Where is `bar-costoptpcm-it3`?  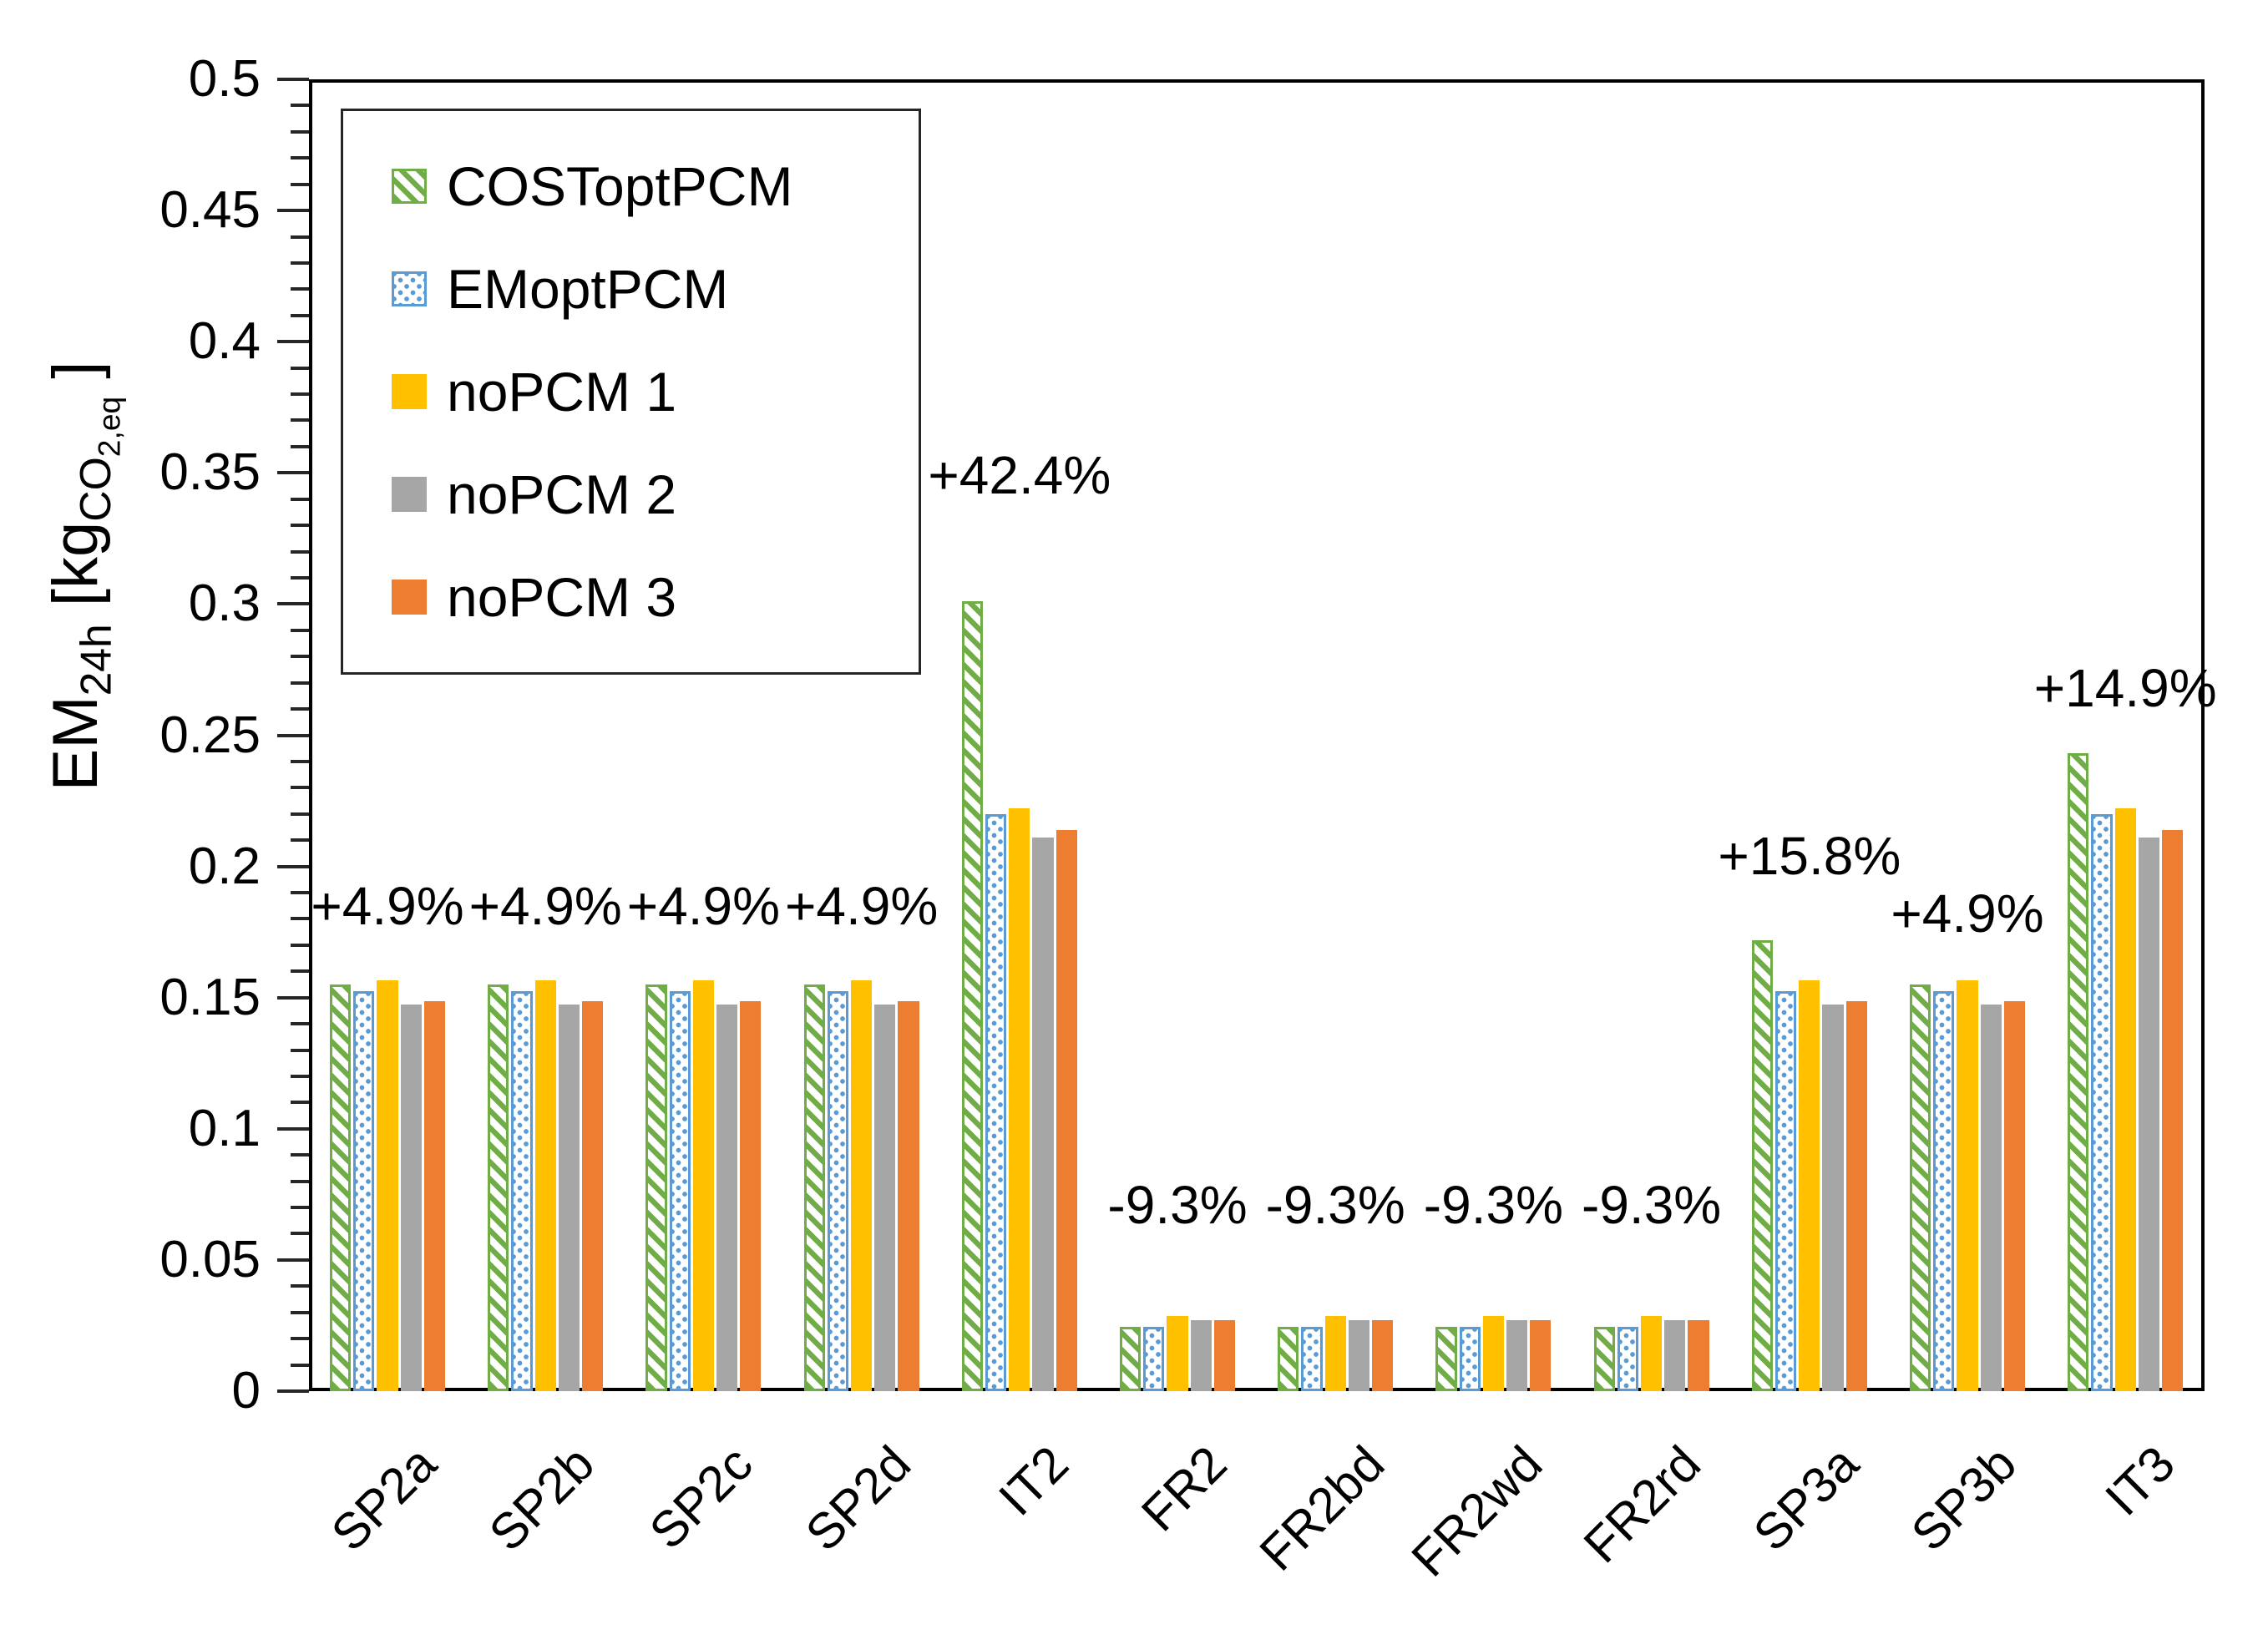
bar-costoptpcm-it3 is located at coordinates (2078, 1072).